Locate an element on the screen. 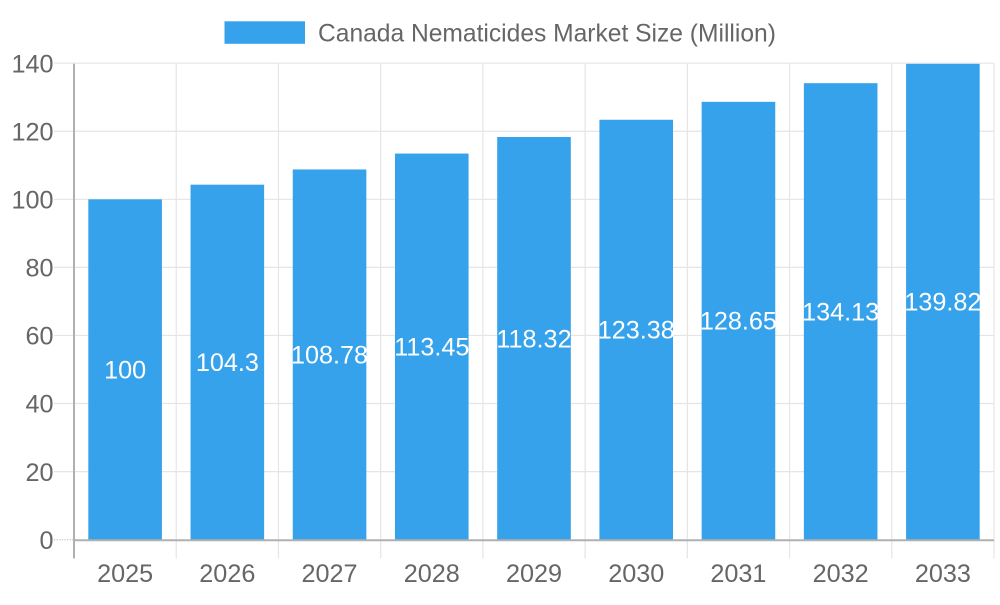 Image resolution: width=1000 pixels, height=605 pixels. svg-text: 120 is located at coordinates (32, 132).